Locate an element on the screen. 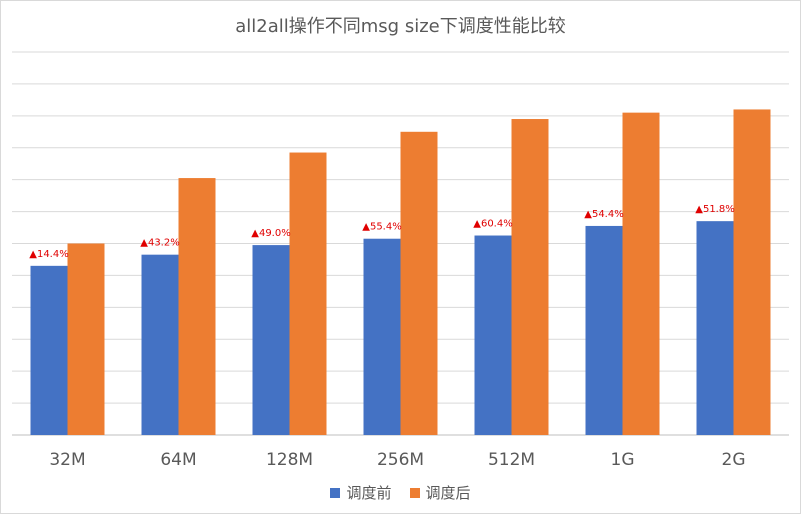 This screenshot has height=514, width=801. bar-before-512m is located at coordinates (493, 335).